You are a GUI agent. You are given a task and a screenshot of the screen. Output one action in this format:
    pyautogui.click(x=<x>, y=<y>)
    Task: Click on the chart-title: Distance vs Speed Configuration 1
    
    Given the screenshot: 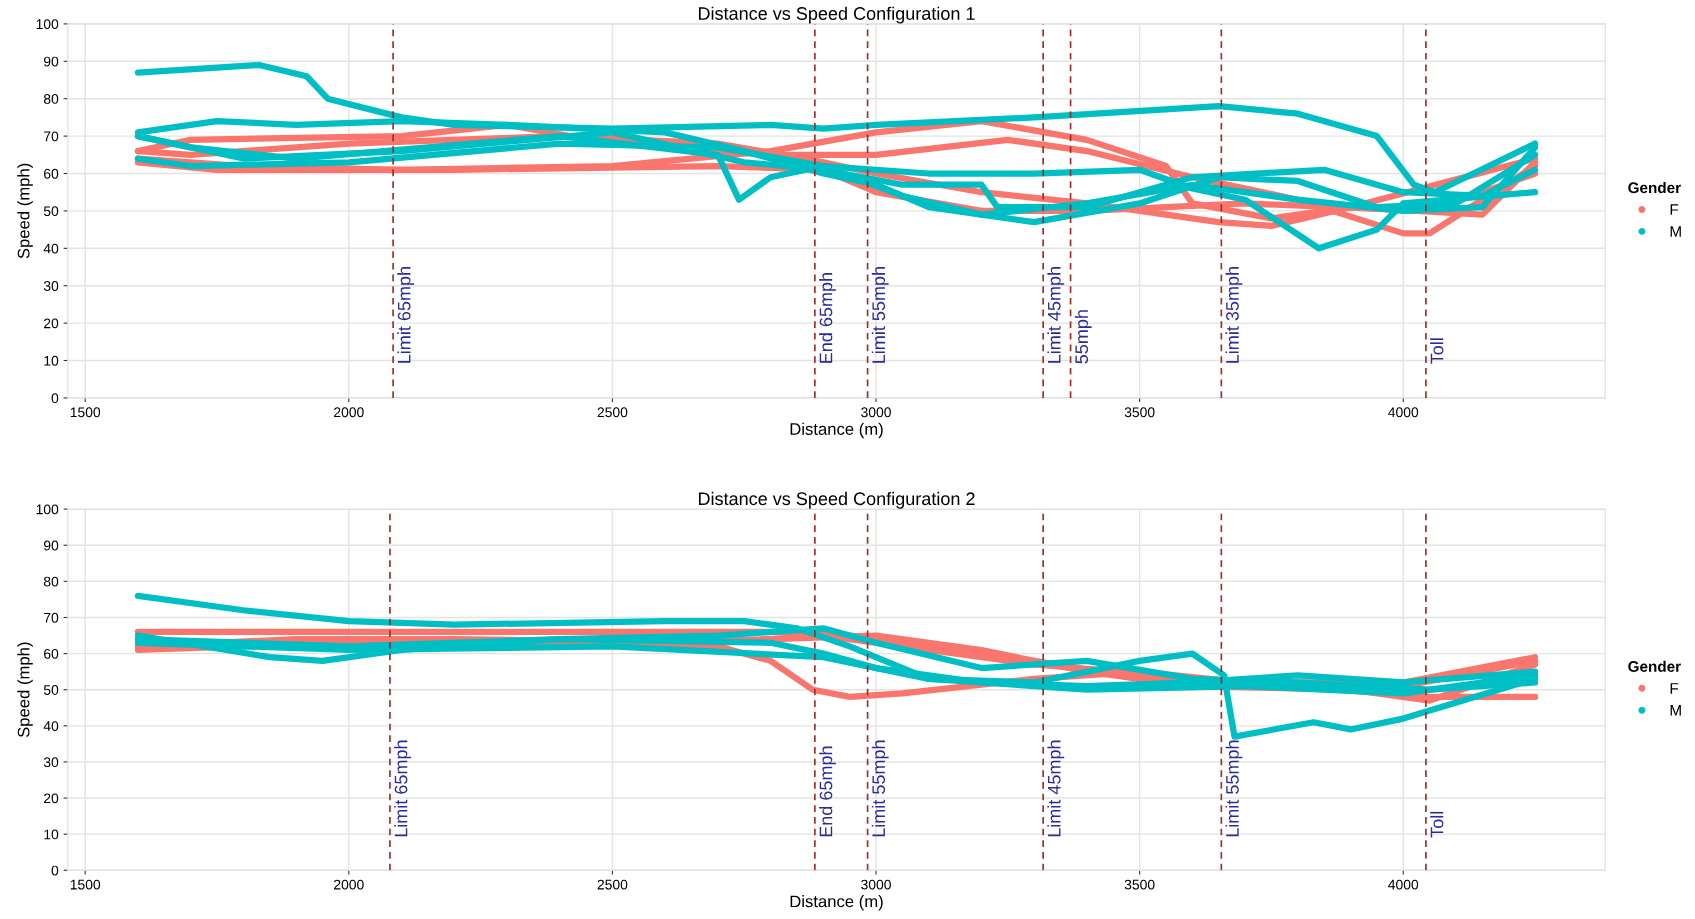 What is the action you would take?
    pyautogui.click(x=836, y=15)
    